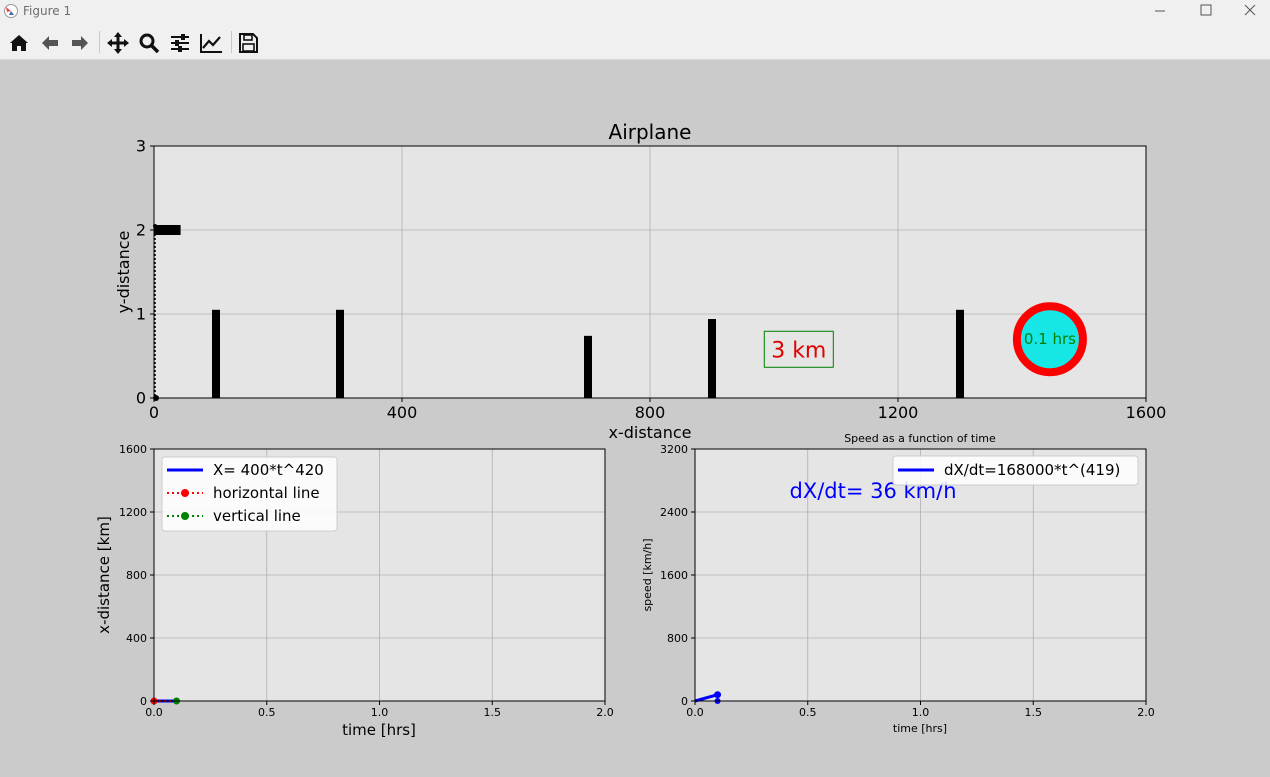 Image resolution: width=1270 pixels, height=777 pixels. Describe the element at coordinates (402, 412) in the screenshot. I see `x-tick-label: 400` at that location.